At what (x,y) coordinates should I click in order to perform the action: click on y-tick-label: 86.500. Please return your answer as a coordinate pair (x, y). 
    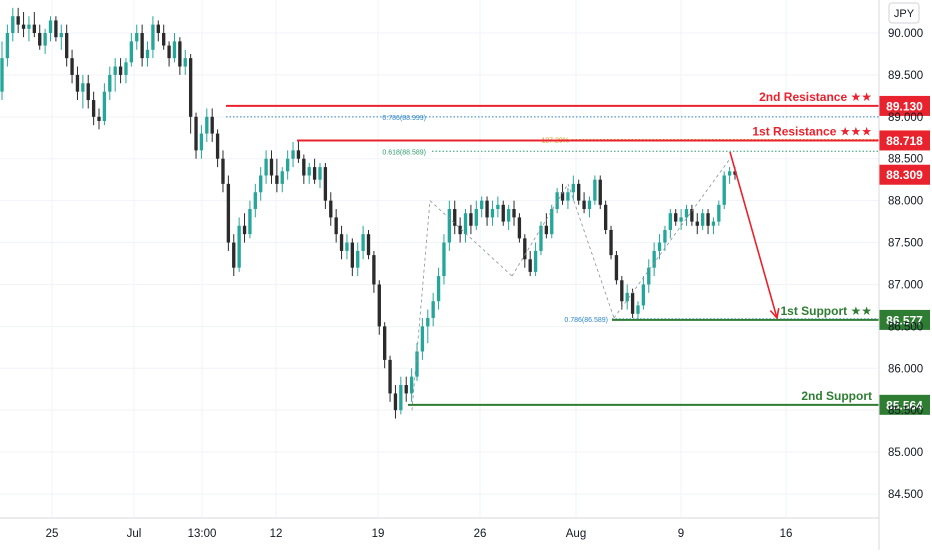
    Looking at the image, I should click on (905, 327).